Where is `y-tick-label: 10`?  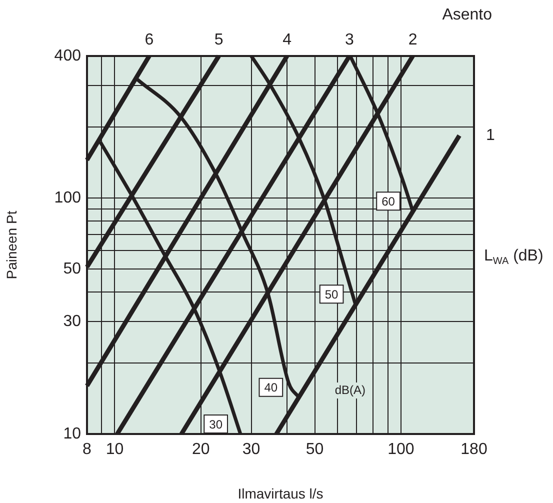
y-tick-label: 10 is located at coordinates (72, 433).